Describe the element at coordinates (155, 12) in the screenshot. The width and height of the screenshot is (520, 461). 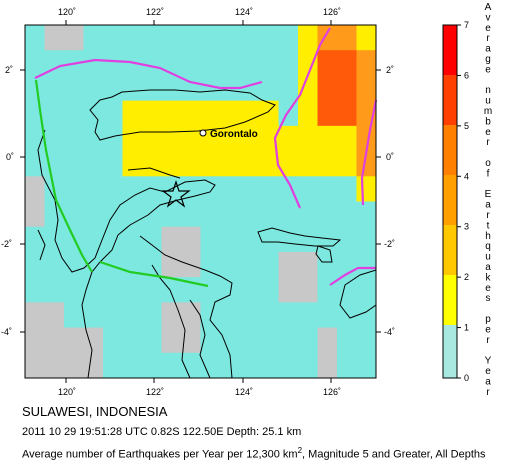
I see `lon-tick-top-122: 122˚` at that location.